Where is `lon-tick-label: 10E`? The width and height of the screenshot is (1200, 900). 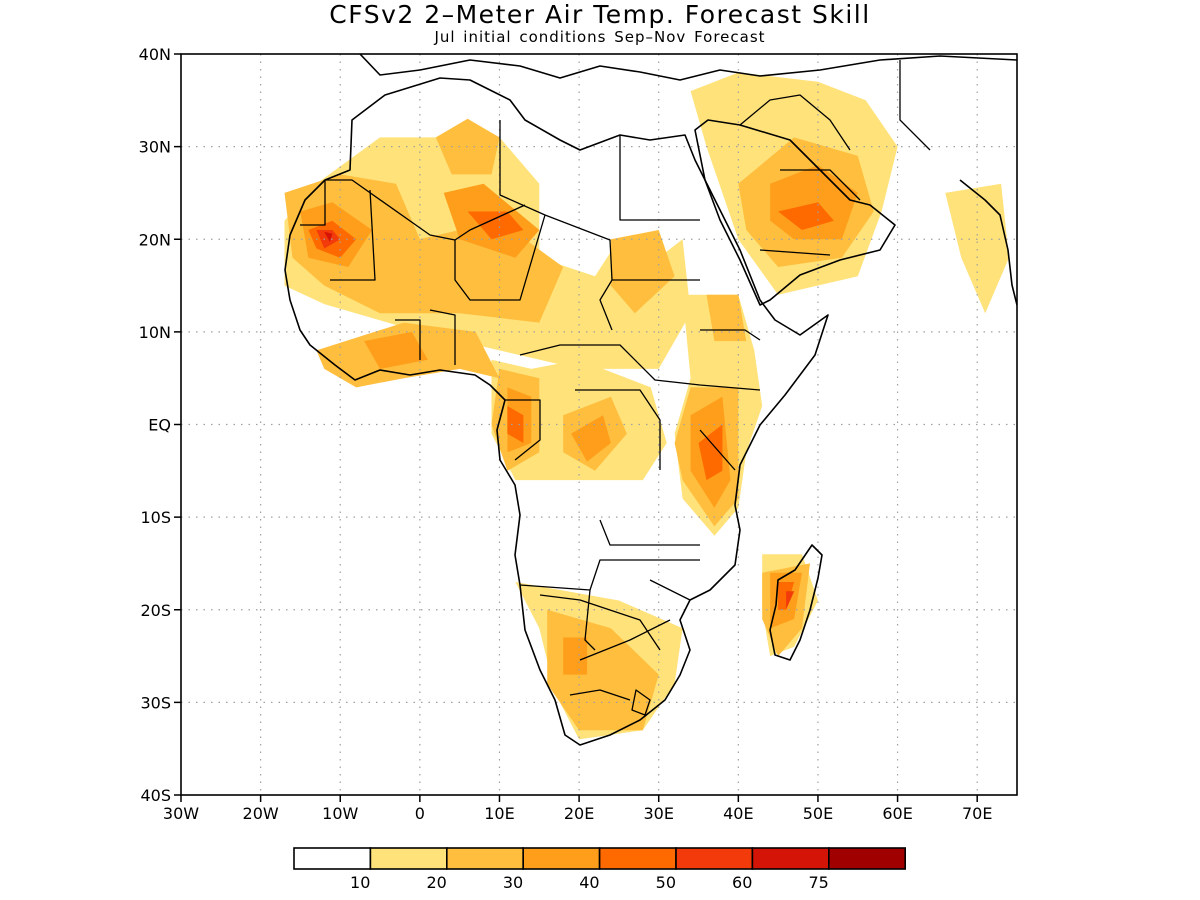 lon-tick-label: 10E is located at coordinates (499, 813).